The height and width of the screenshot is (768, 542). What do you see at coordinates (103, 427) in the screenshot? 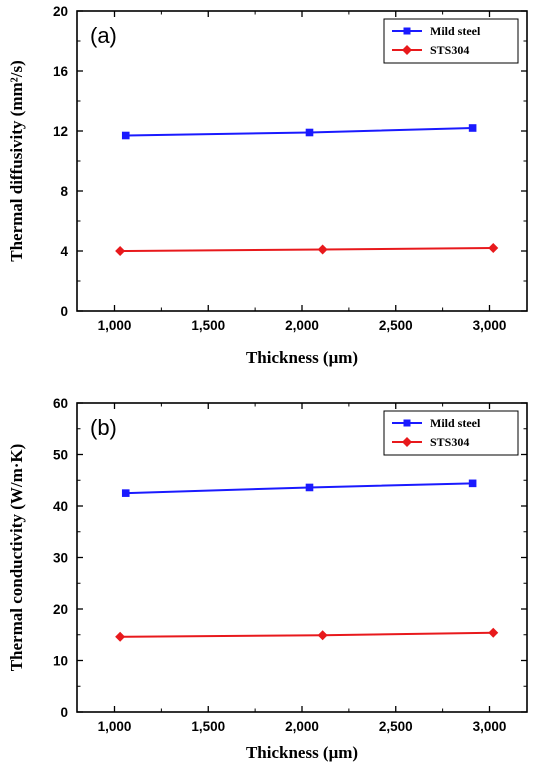
I see `panel-label: (b)` at bounding box center [103, 427].